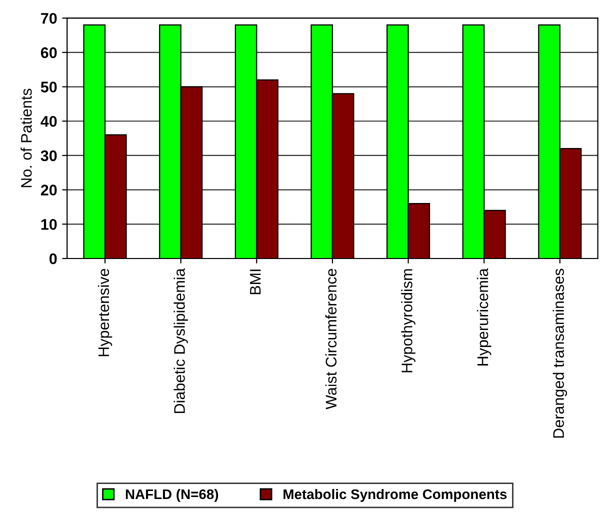 This screenshot has height=517, width=610. What do you see at coordinates (408, 320) in the screenshot?
I see `x-tick-label: Hypothyroidism` at bounding box center [408, 320].